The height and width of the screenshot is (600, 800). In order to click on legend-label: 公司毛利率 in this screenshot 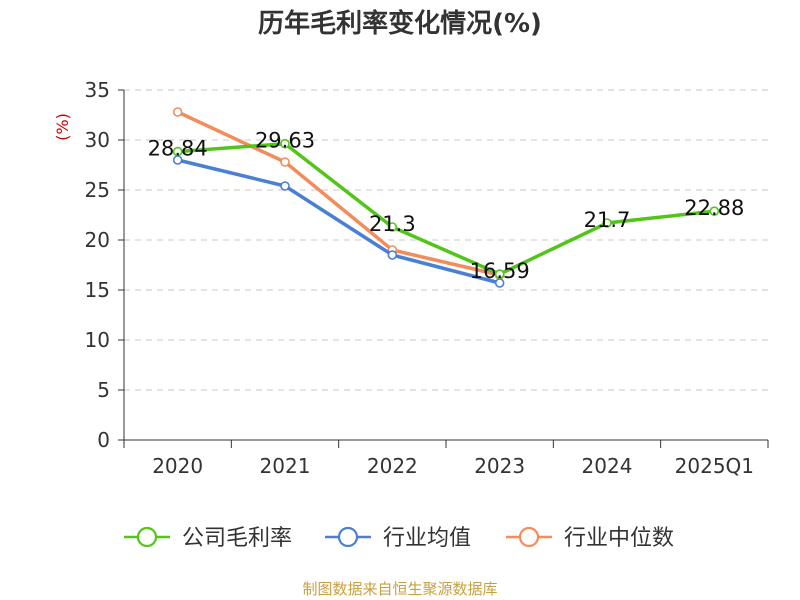, I will do `click(237, 538)`.